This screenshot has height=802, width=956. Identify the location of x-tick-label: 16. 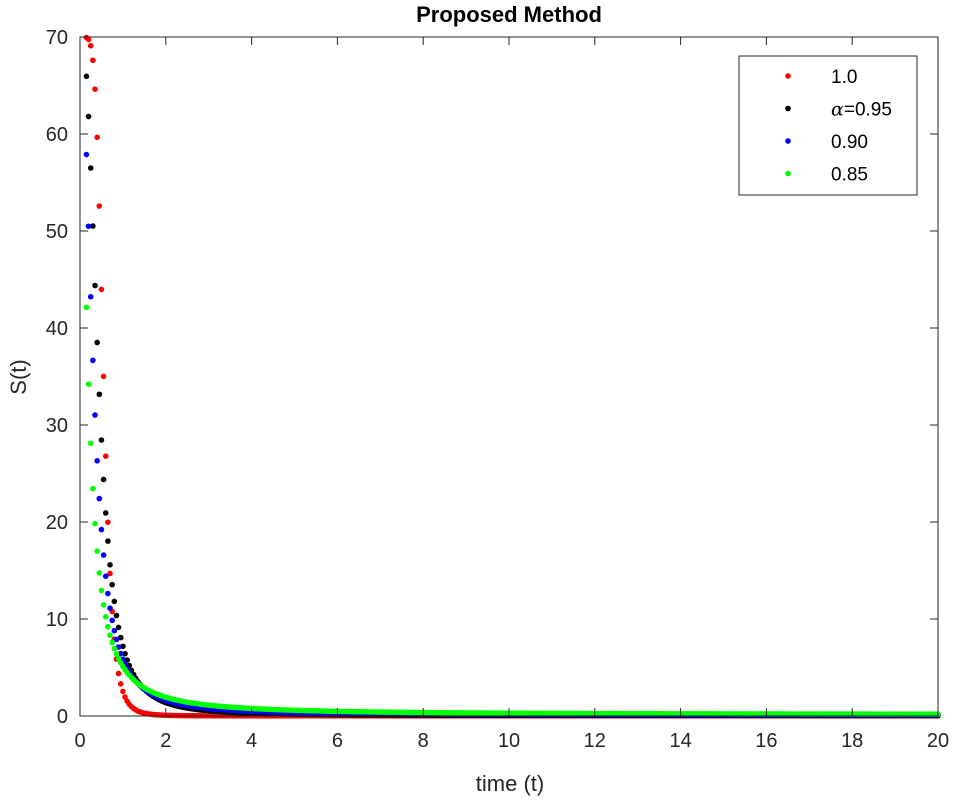
(766, 741).